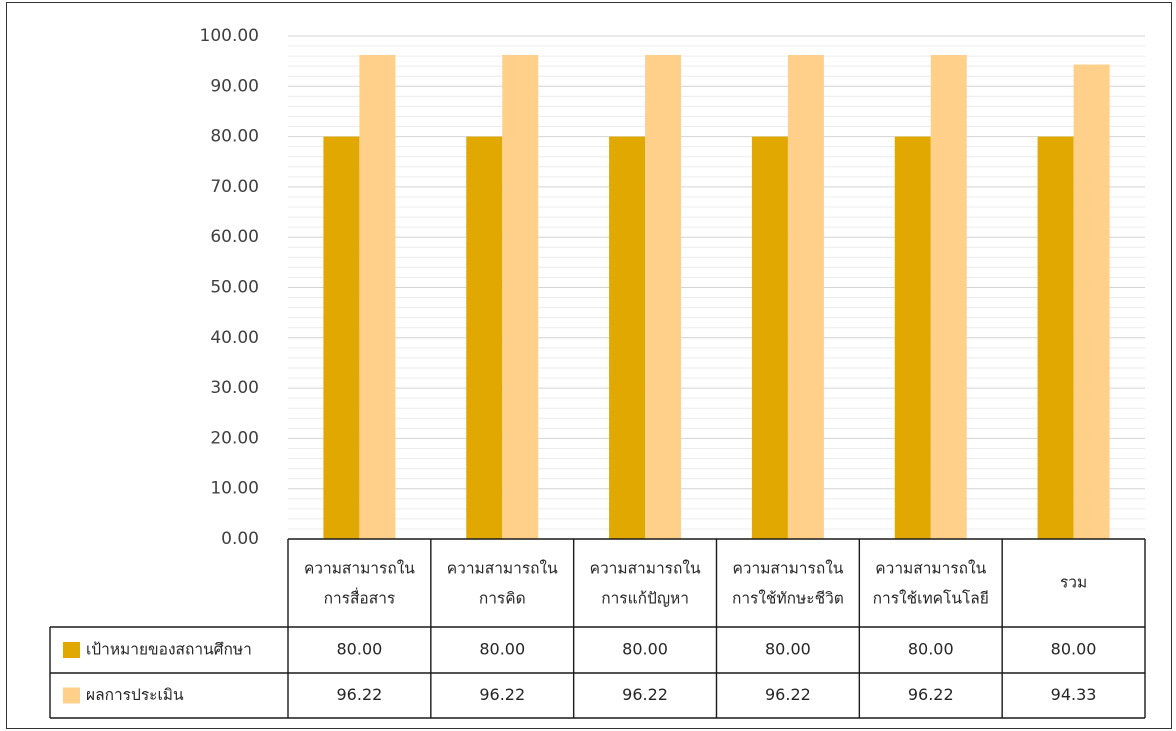 This screenshot has height=731, width=1176. Describe the element at coordinates (234, 187) in the screenshot. I see `y-tick-label: 70.00` at that location.